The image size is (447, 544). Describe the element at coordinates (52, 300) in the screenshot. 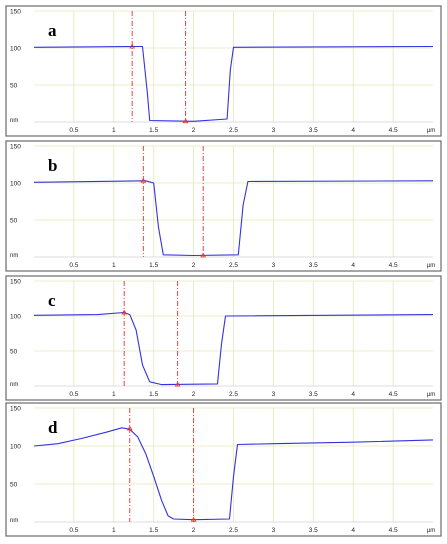

I see `panel-letter: c` at that location.